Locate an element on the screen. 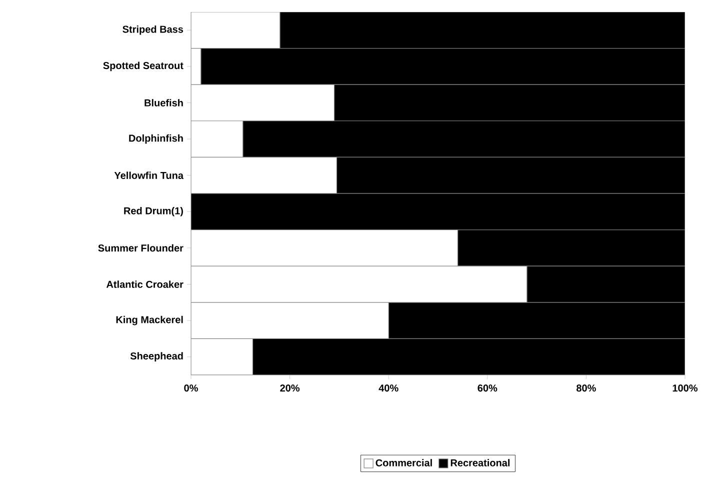  y-tick-label: Red Drum(1) is located at coordinates (153, 211).